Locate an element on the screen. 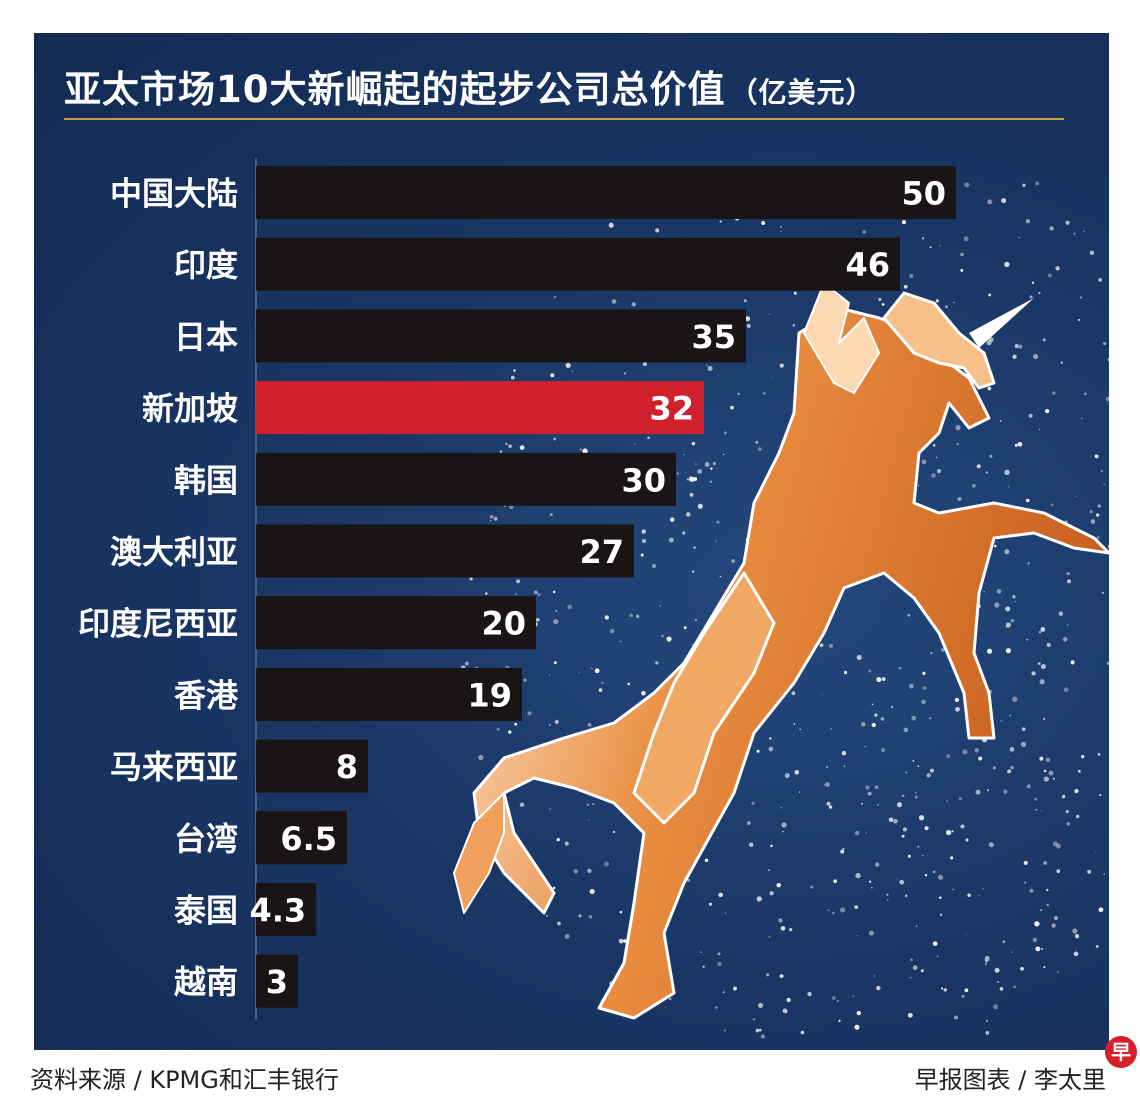 The image size is (1140, 1103). value-label-0: 50 is located at coordinates (923, 194).